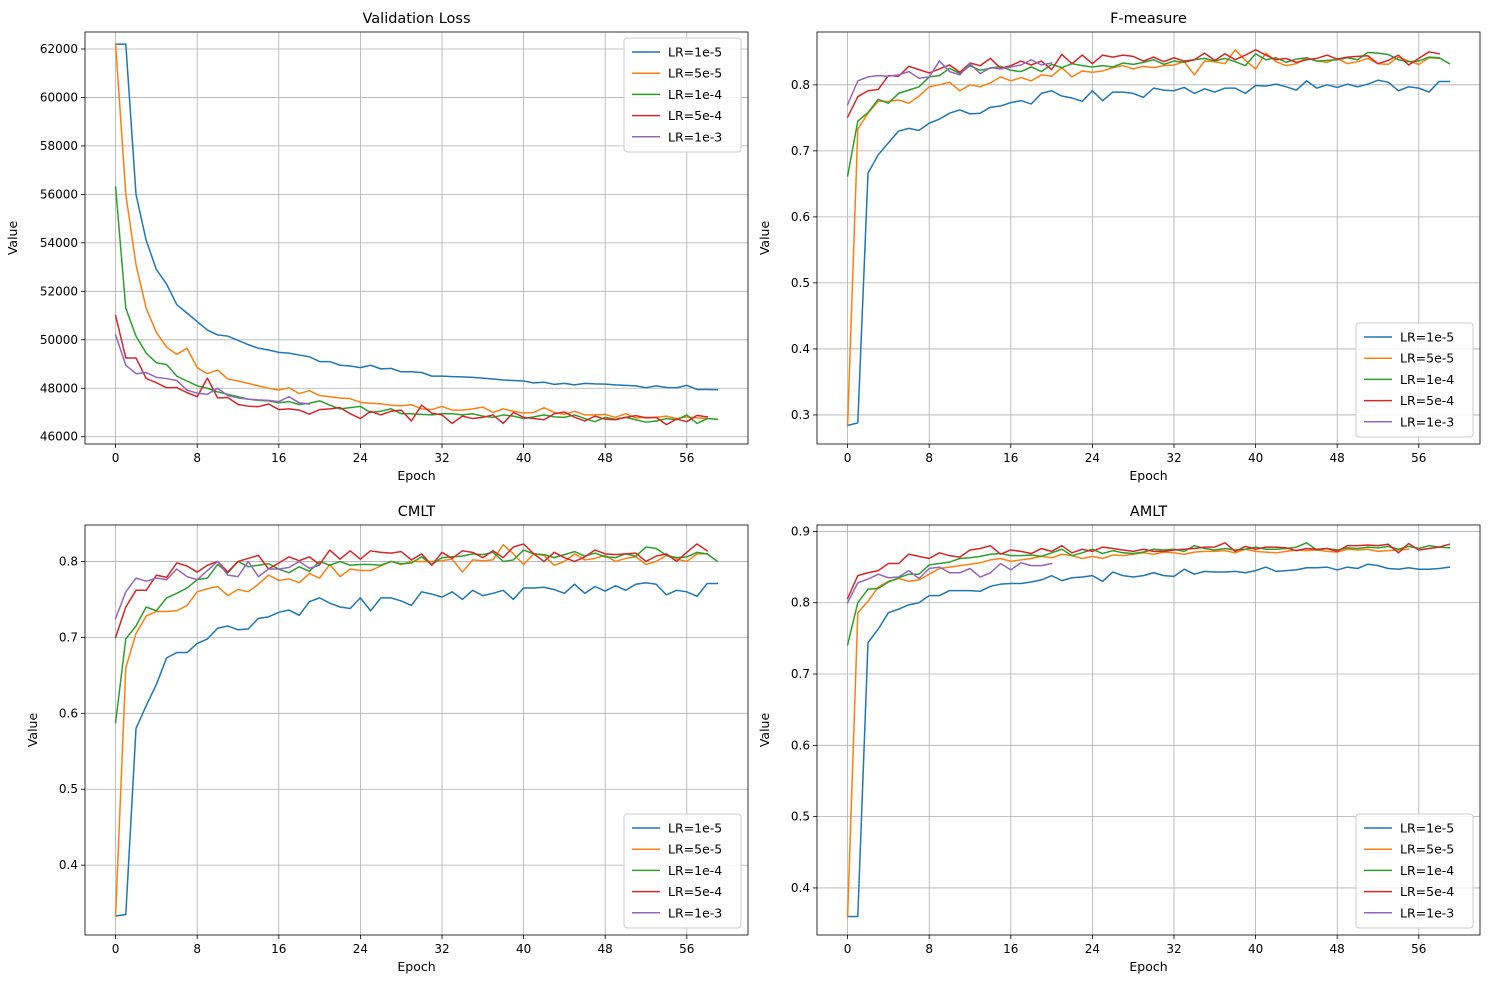 This screenshot has height=990, width=1489. What do you see at coordinates (800, 531) in the screenshot?
I see `y-tick-label: 0.9` at bounding box center [800, 531].